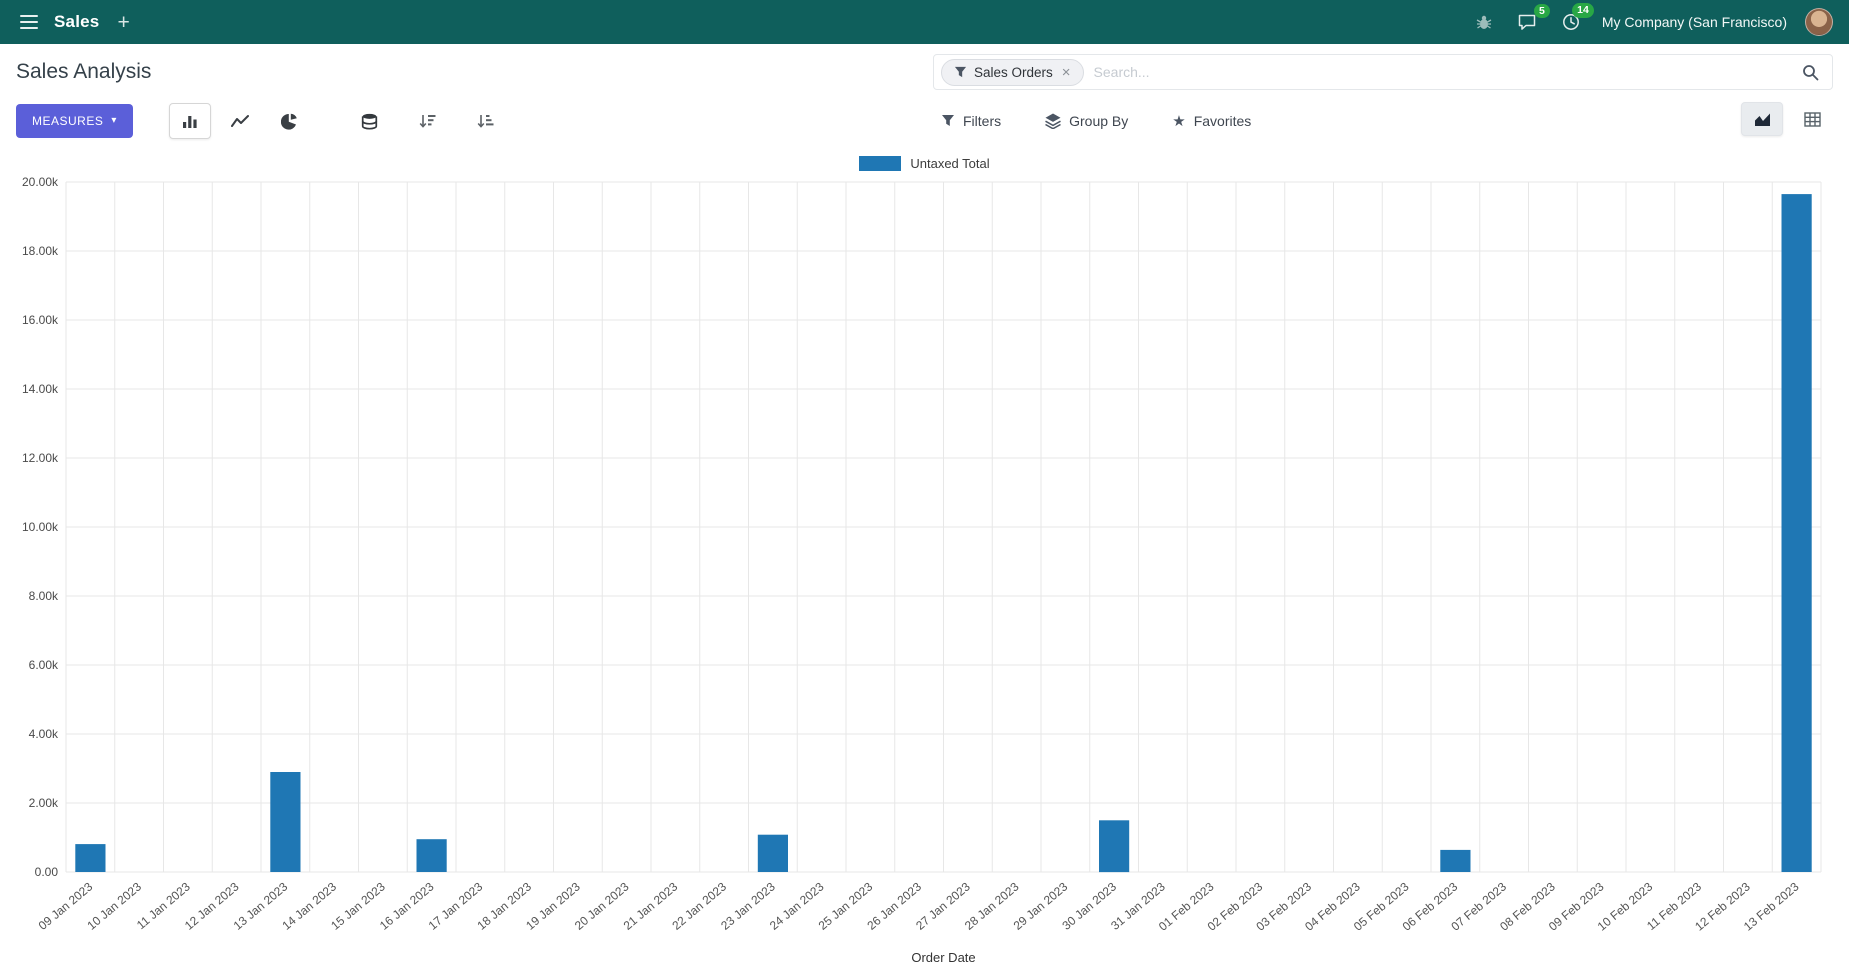 The image size is (1849, 968). I want to click on chart-legend: Untaxed Total, so click(924, 163).